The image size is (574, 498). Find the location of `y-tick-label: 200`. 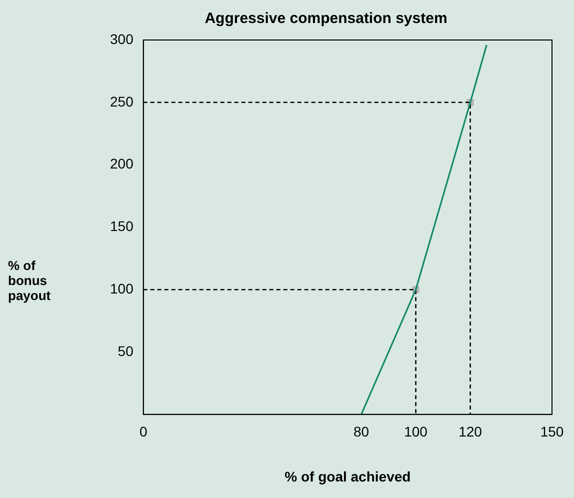

y-tick-label: 200 is located at coordinates (122, 164).